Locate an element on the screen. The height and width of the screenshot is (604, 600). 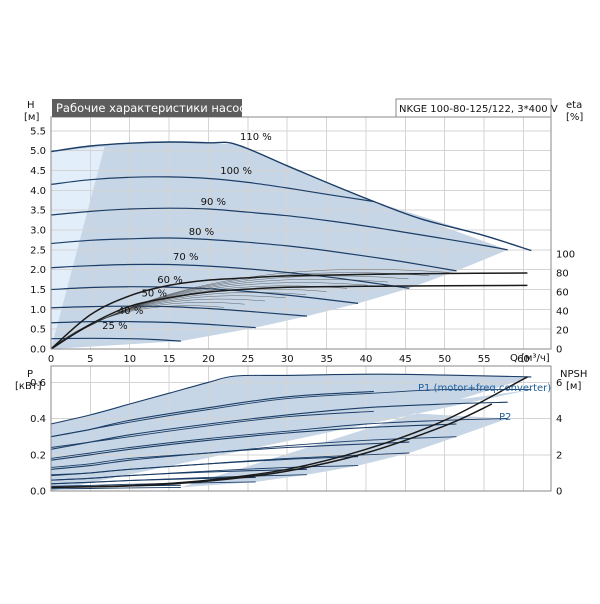
speed-label: 70 % is located at coordinates (185, 257).